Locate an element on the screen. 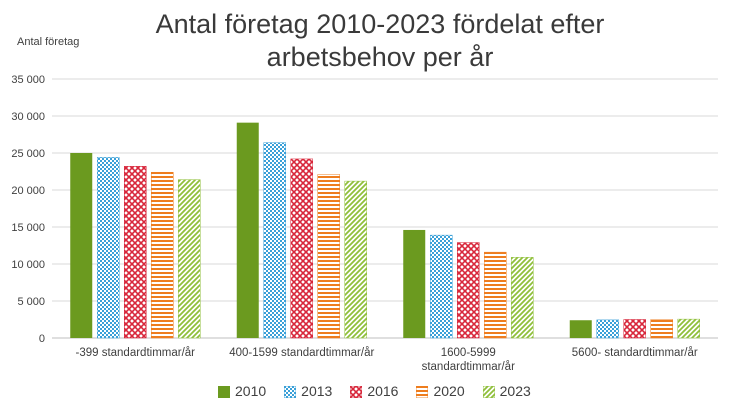  y-tick-label: 30 000 is located at coordinates (28, 117).